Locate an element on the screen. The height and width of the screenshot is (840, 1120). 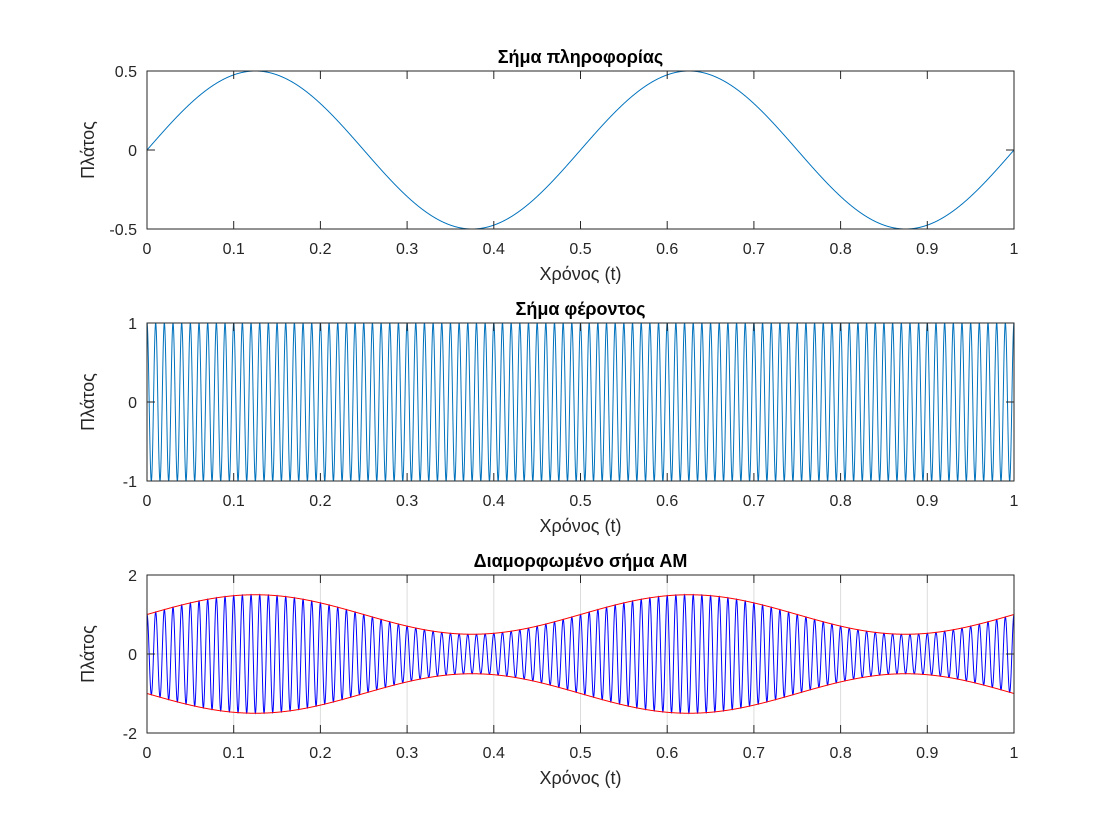
subplot-title: Σήμα πληροφορίας is located at coordinates (581, 57).